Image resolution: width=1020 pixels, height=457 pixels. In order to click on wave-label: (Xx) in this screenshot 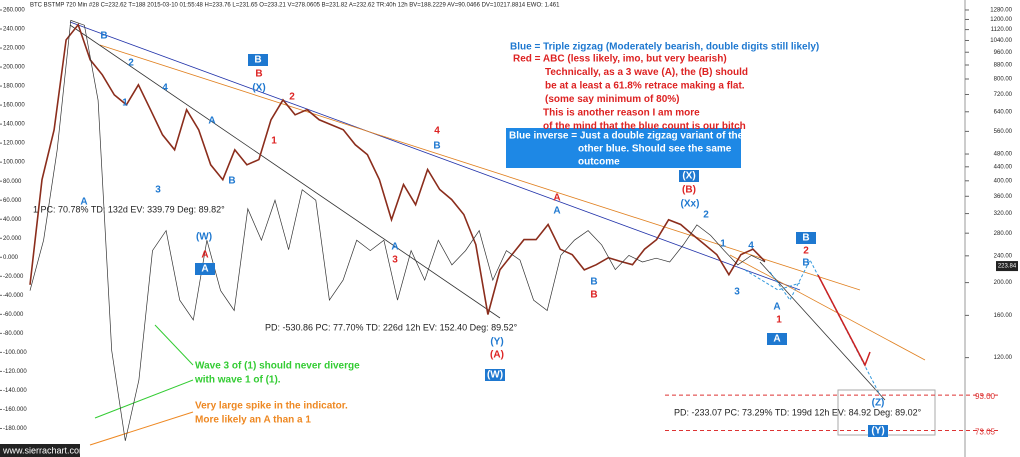, I will do `click(690, 204)`.